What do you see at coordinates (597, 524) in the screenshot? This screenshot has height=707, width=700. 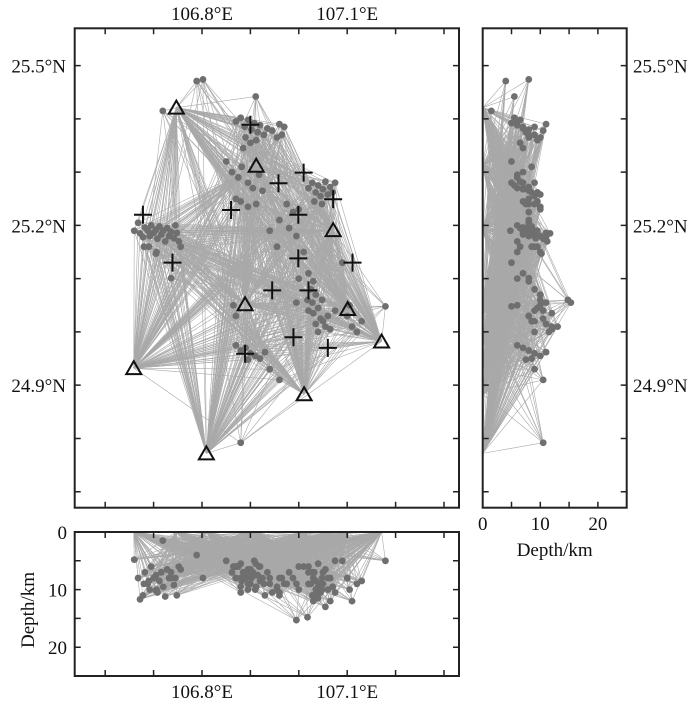 I see `depth-tick-label: 20` at bounding box center [597, 524].